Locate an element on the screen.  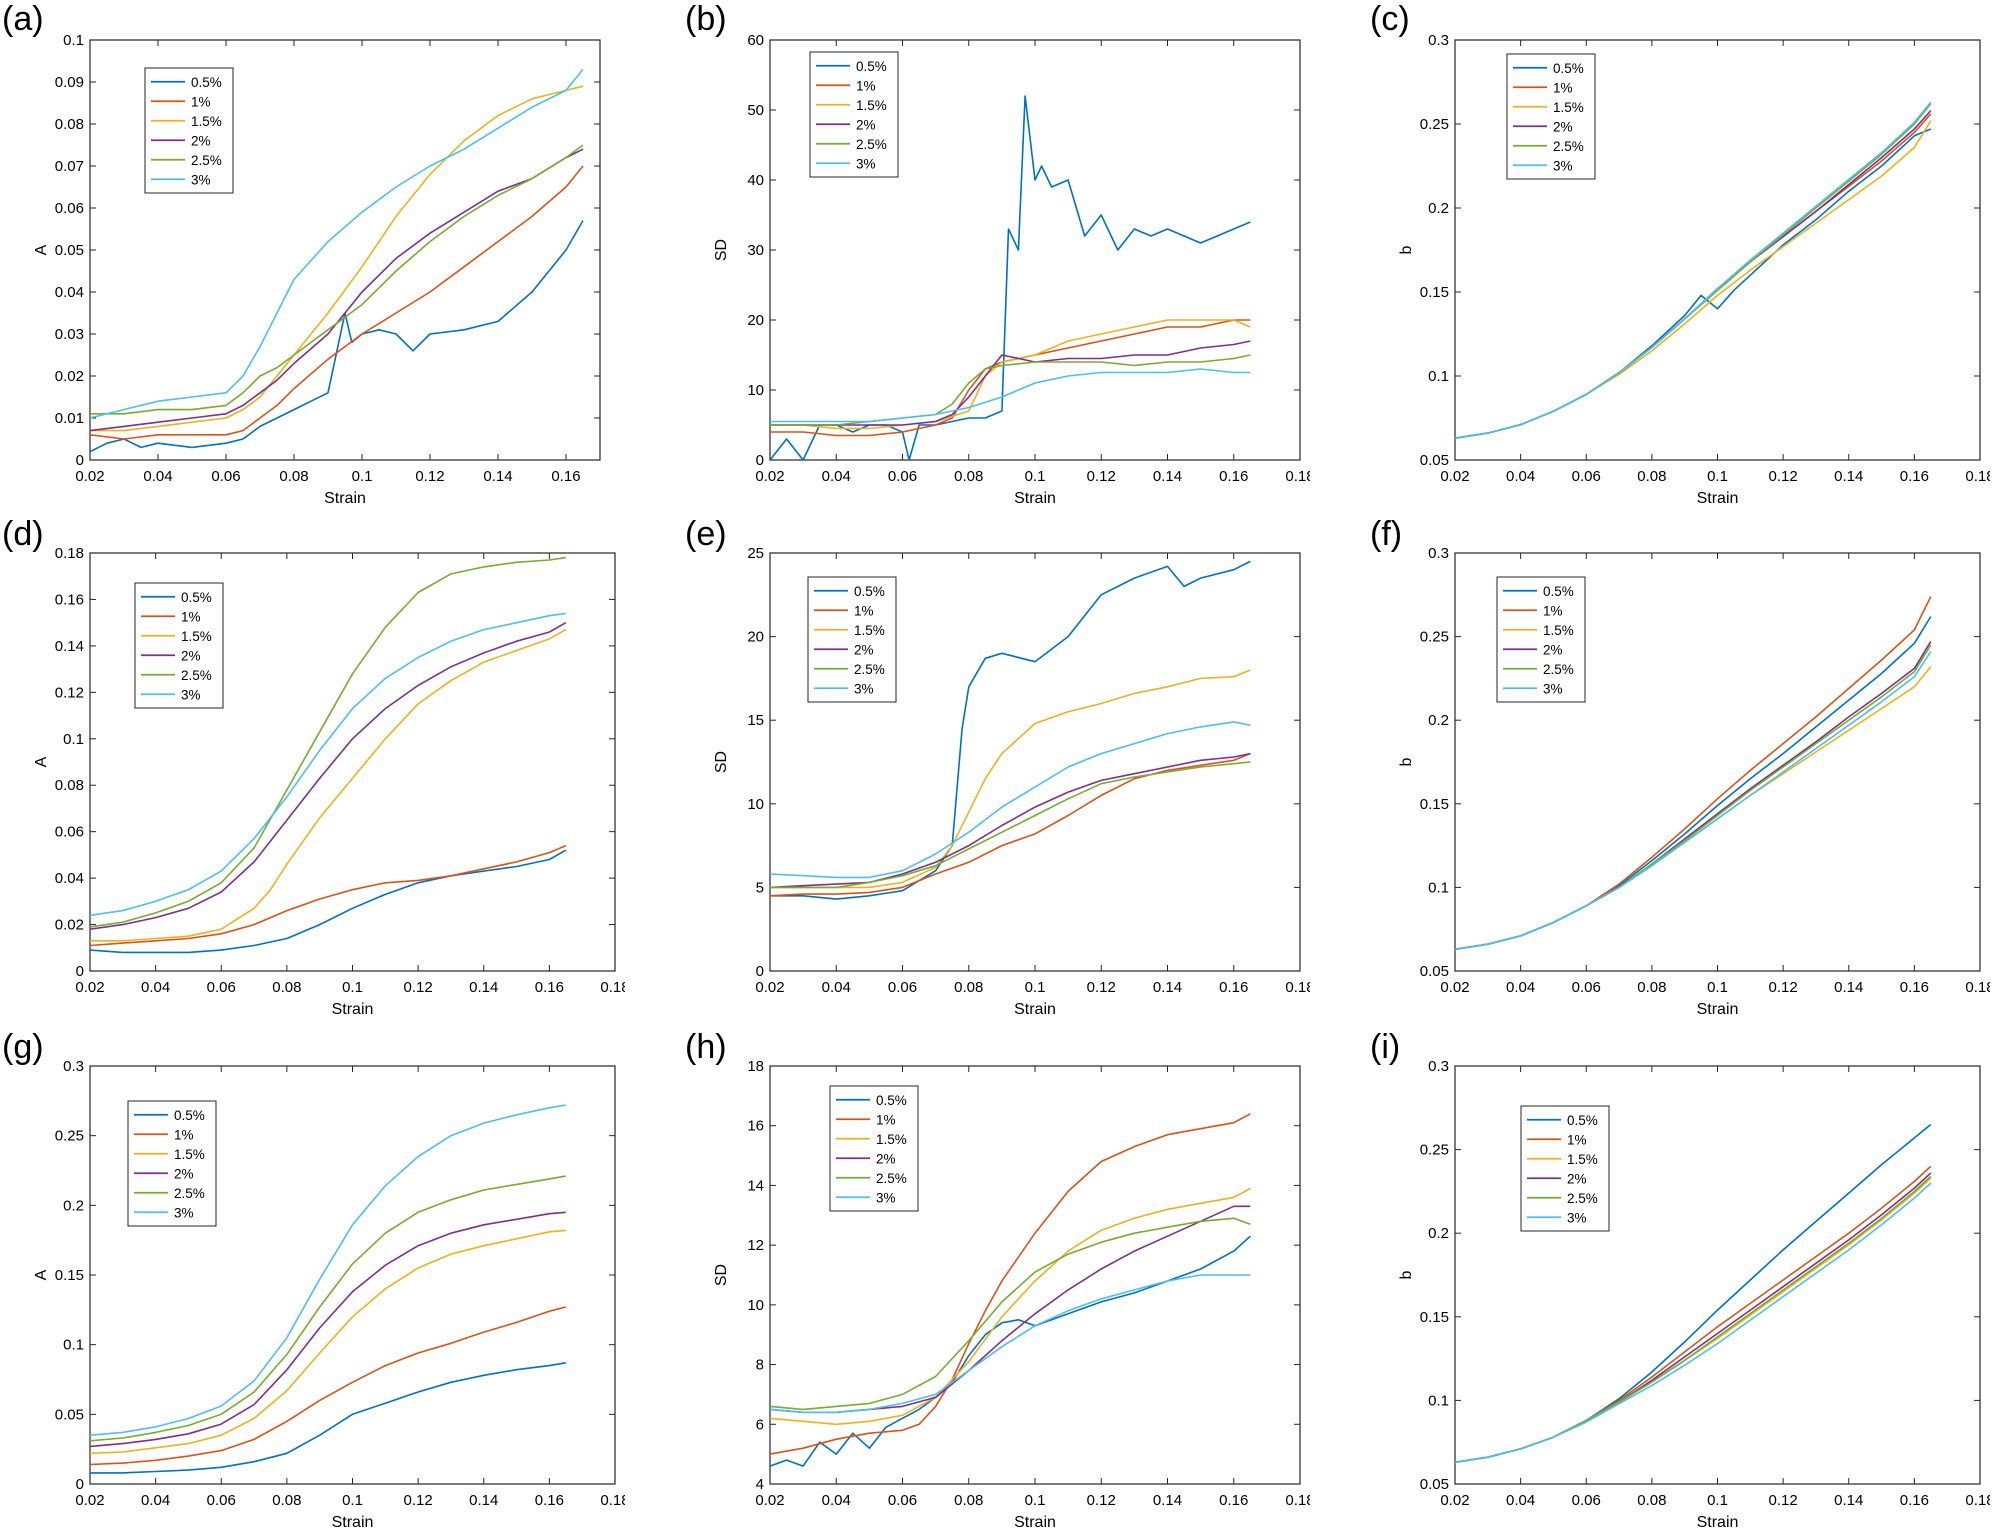
y-tick-label: 60 is located at coordinates (755, 40).